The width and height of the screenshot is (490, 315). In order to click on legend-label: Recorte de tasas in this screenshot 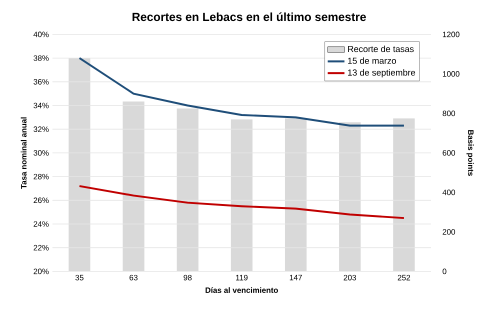, I will do `click(381, 49)`.